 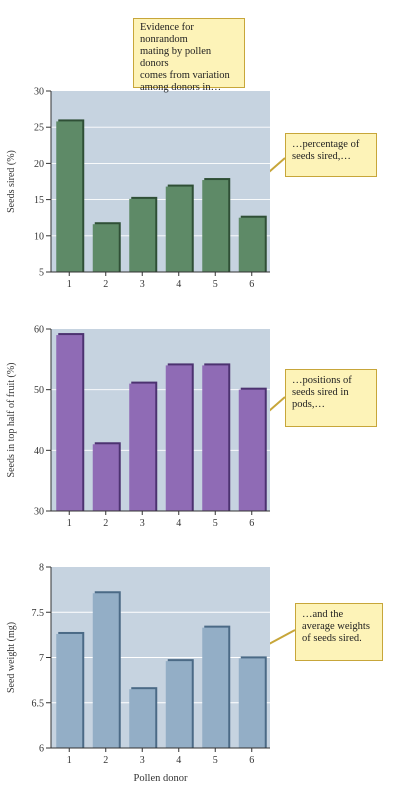 What do you see at coordinates (11, 420) in the screenshot?
I see `y-axis-label: Seeds in top half of fruit (%)` at bounding box center [11, 420].